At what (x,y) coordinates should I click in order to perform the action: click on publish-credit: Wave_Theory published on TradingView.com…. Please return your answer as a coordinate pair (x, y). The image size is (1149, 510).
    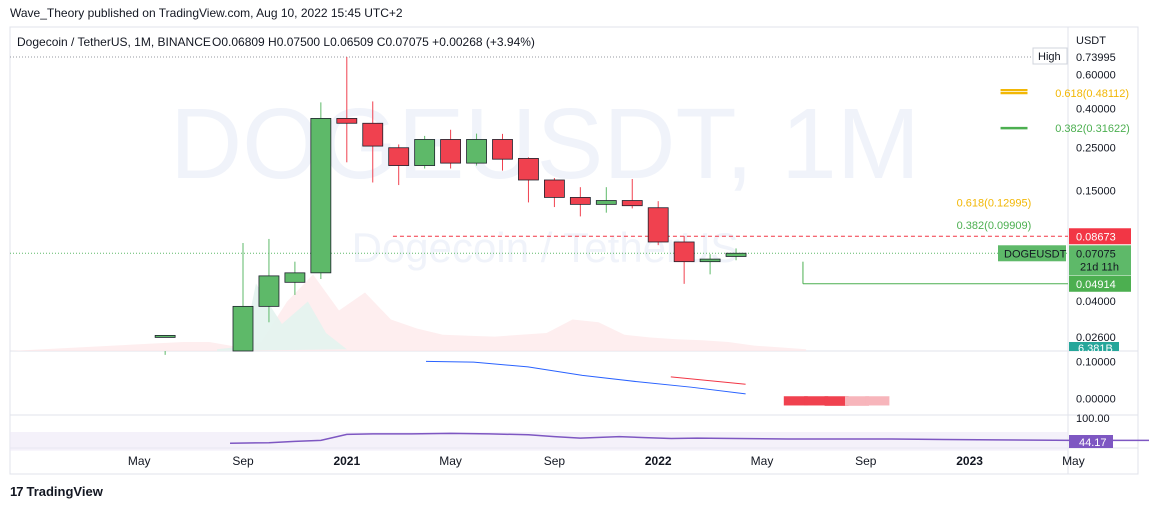
    Looking at the image, I should click on (206, 13).